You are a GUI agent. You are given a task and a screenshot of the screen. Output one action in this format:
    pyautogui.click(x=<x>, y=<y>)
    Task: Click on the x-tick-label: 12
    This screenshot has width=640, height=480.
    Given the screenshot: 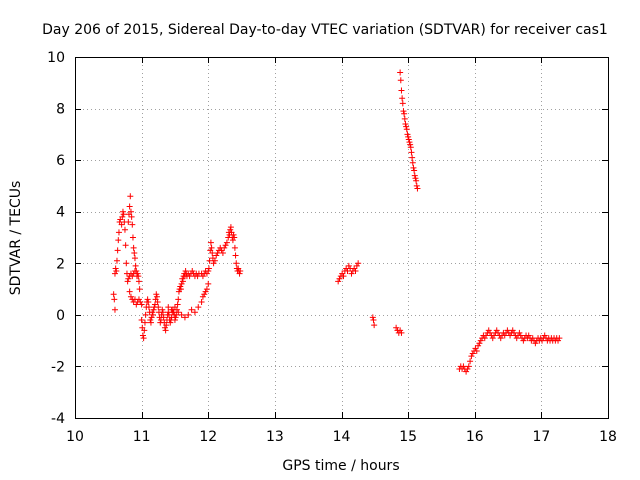 What is the action you would take?
    pyautogui.click(x=208, y=437)
    